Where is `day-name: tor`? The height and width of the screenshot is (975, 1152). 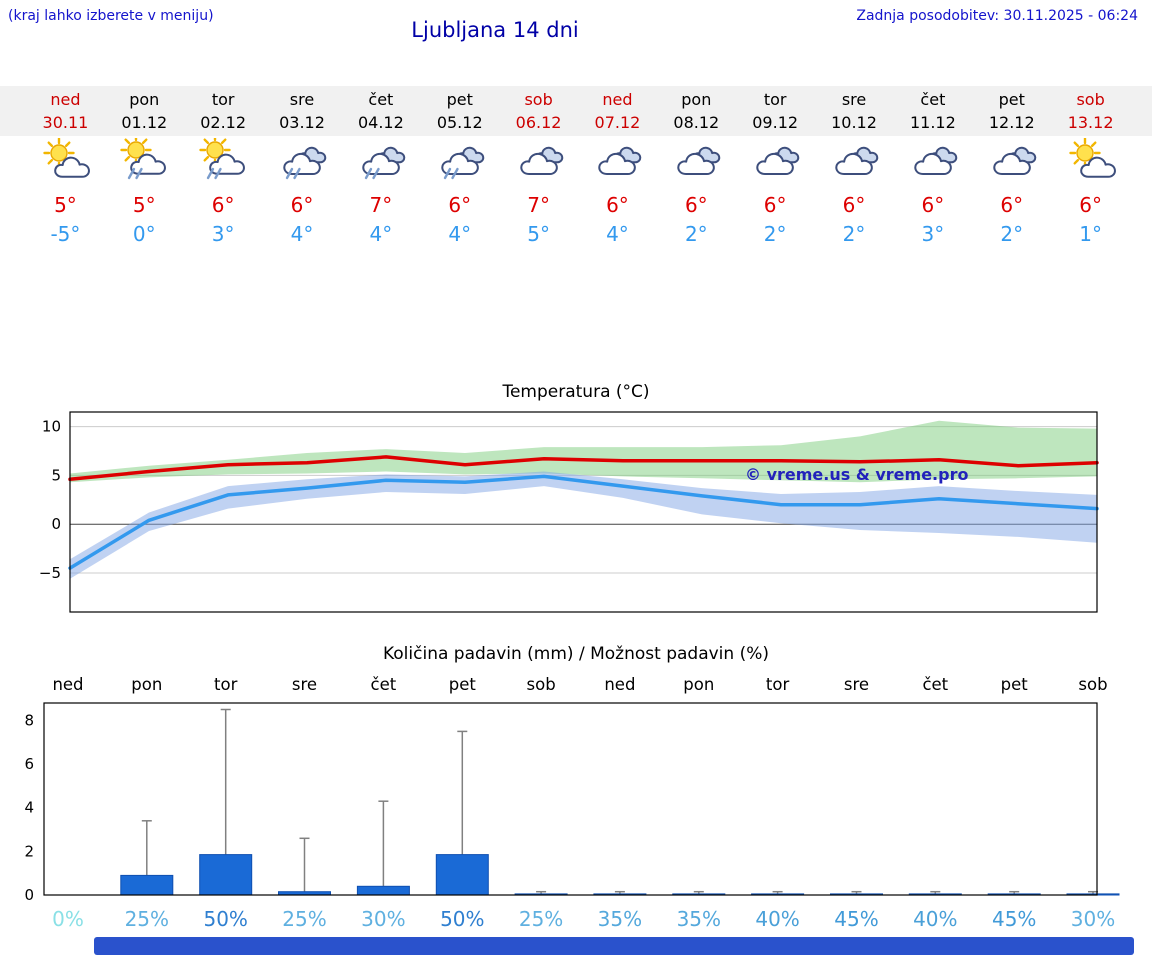
day-name: tor is located at coordinates (775, 99).